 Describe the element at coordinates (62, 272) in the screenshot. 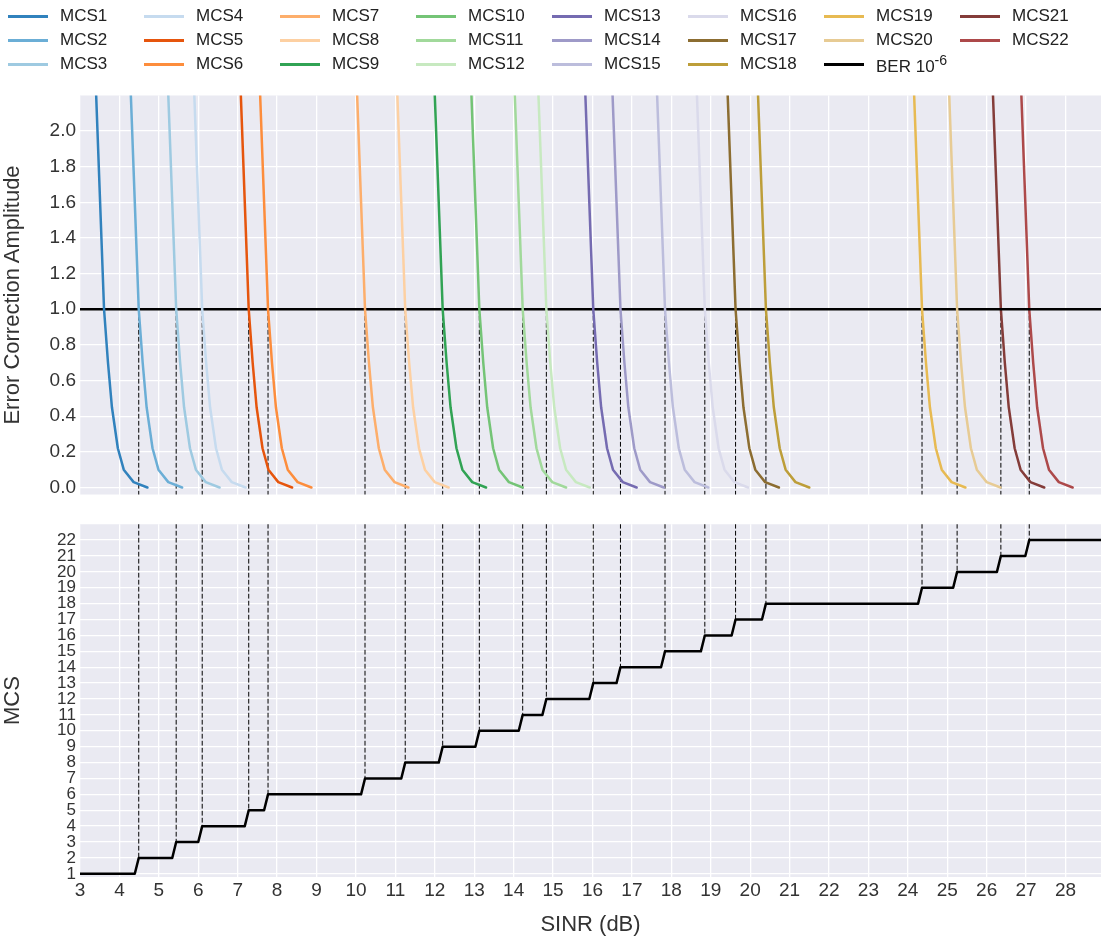

I see `y-tick-label: 1.2` at that location.